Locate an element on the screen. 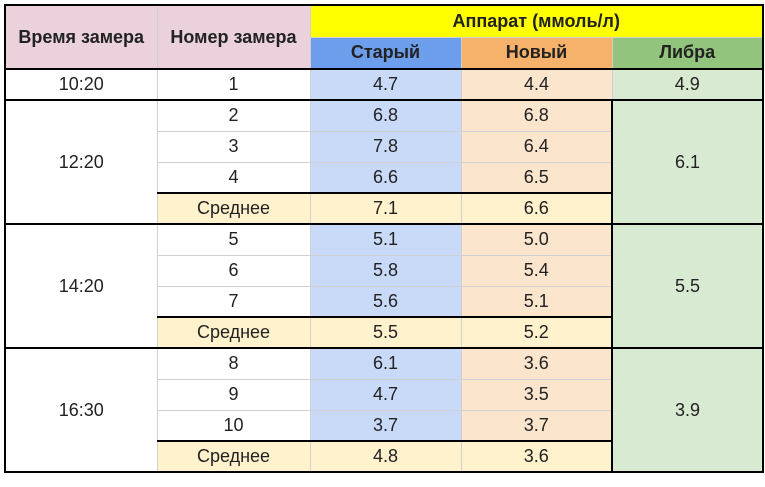 The width and height of the screenshot is (765, 487). old-average-cell: 7.1 is located at coordinates (385, 208).